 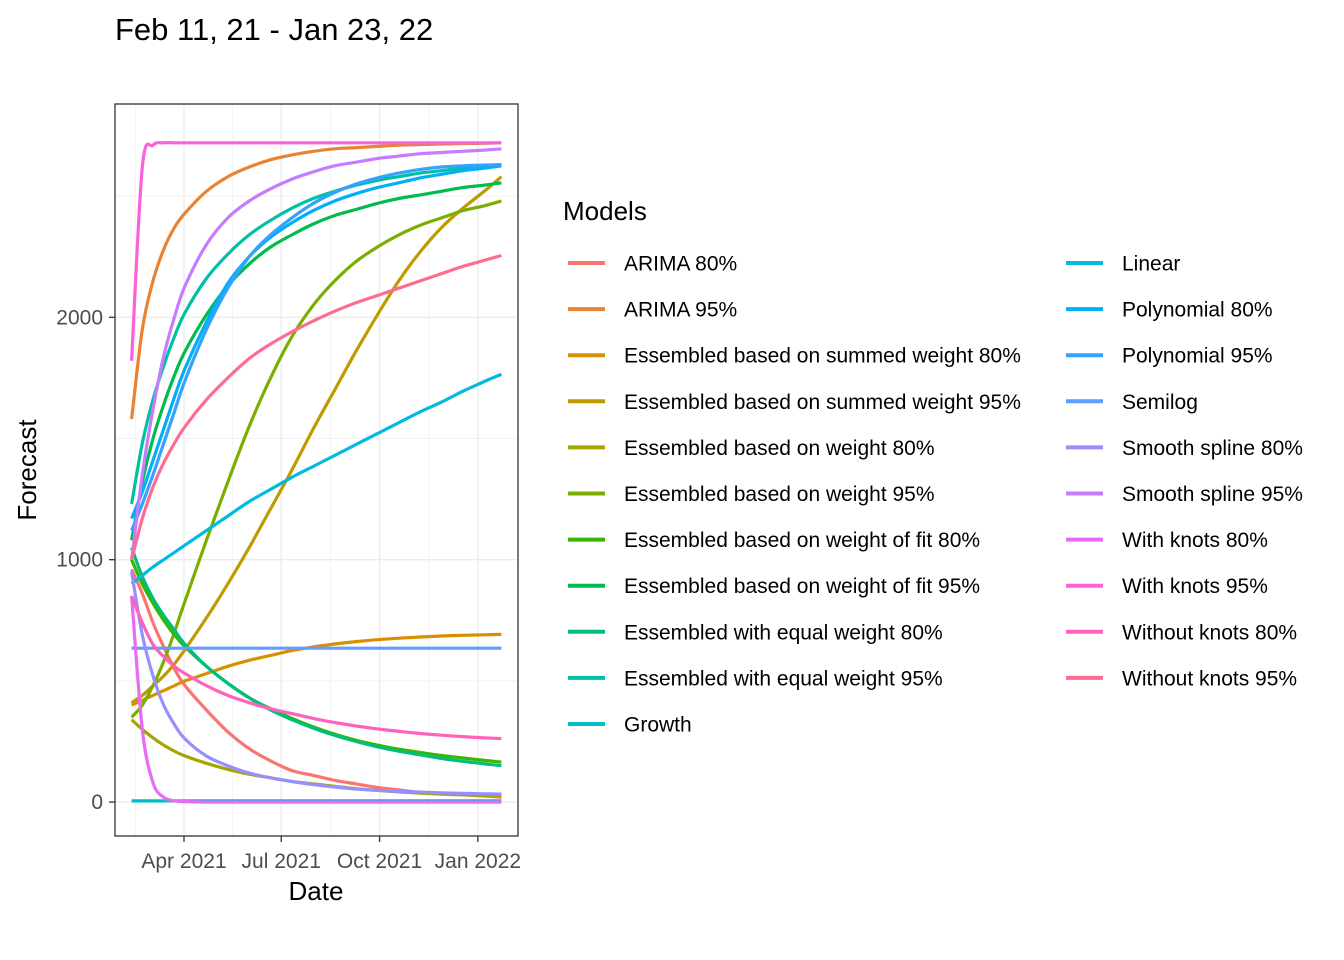 What do you see at coordinates (183, 861) in the screenshot?
I see `x-tick-label: Apr 2021` at bounding box center [183, 861].